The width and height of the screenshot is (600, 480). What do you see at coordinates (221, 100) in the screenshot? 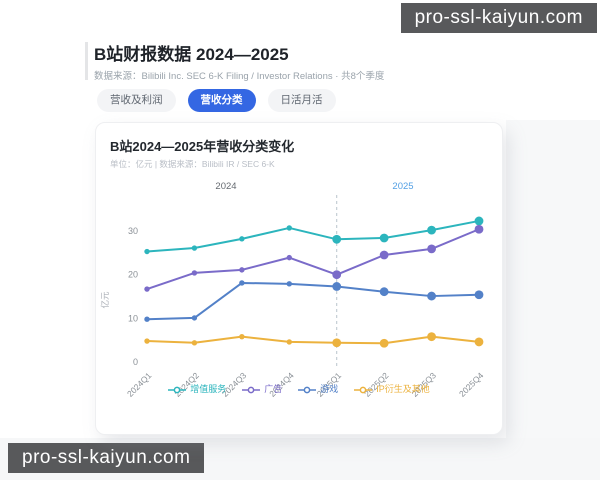
I see `tab-revenue-category: 营收分类` at bounding box center [221, 100].